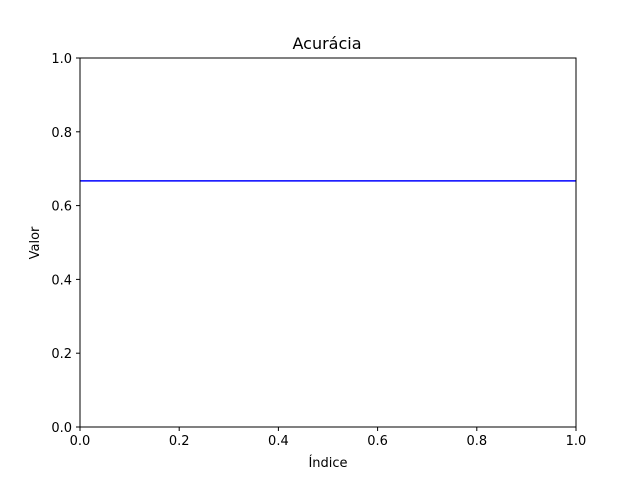 Image resolution: width=640 pixels, height=480 pixels. I want to click on x-tick-label: 0.8, so click(476, 441).